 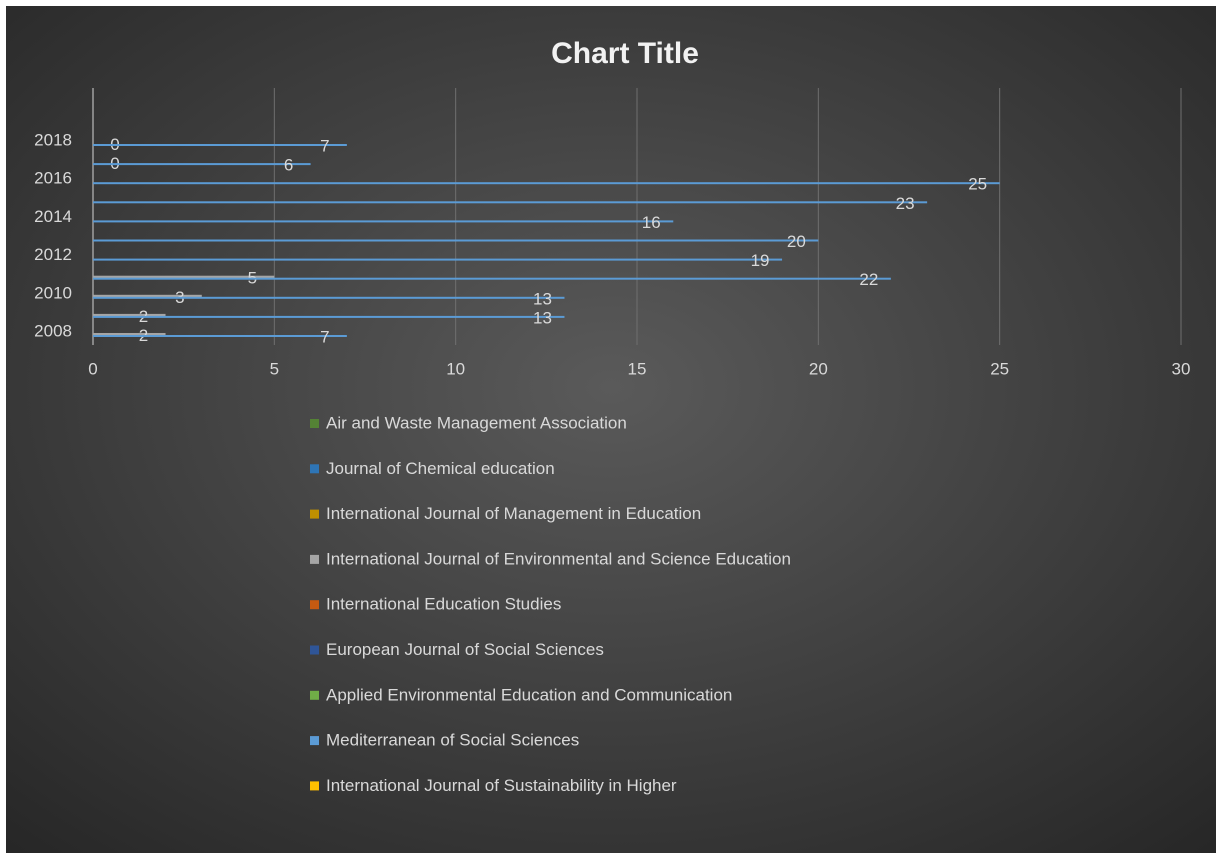 What do you see at coordinates (977, 184) in the screenshot?
I see `data-label: 25` at bounding box center [977, 184].